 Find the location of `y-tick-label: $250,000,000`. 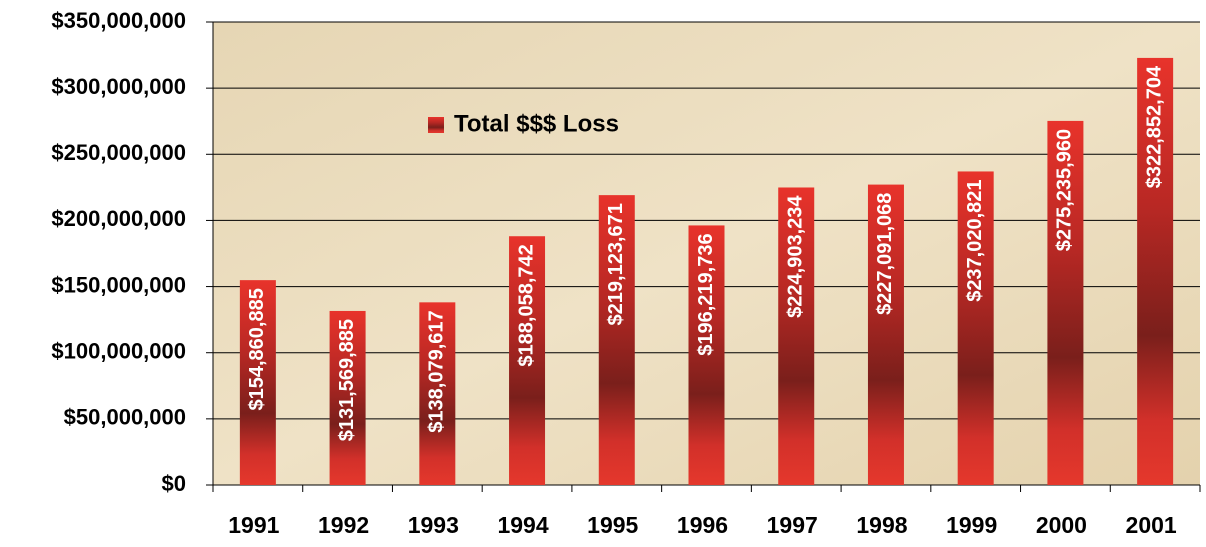

y-tick-label: $250,000,000 is located at coordinates (118, 152).